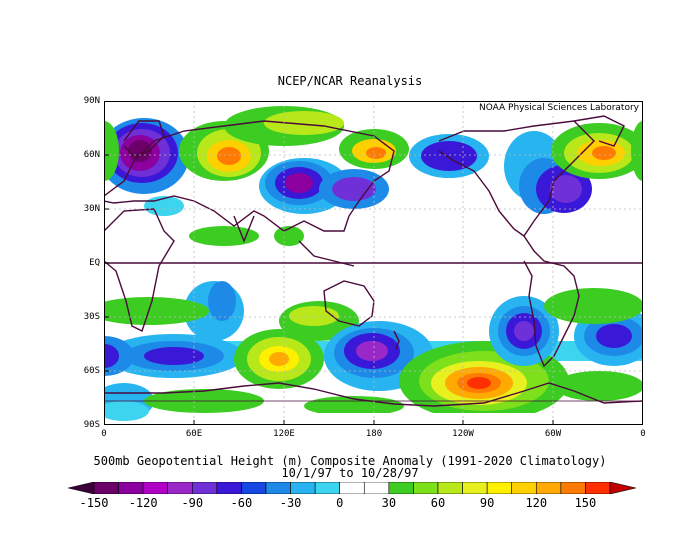  What do you see at coordinates (374, 434) in the screenshot?
I see `lon-label-180: 180` at bounding box center [374, 434].